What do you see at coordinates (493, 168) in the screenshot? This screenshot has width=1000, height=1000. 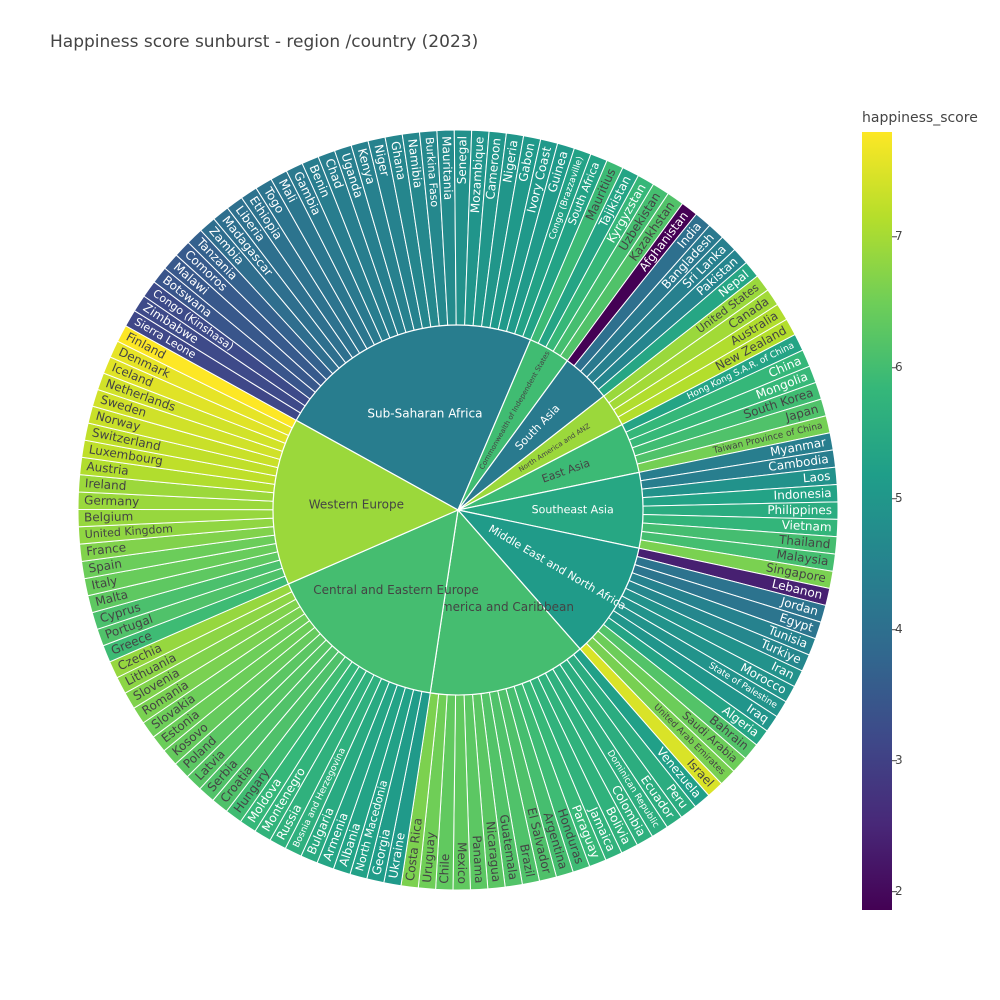 I see `country-label-cameroon: Cameroon` at bounding box center [493, 168].